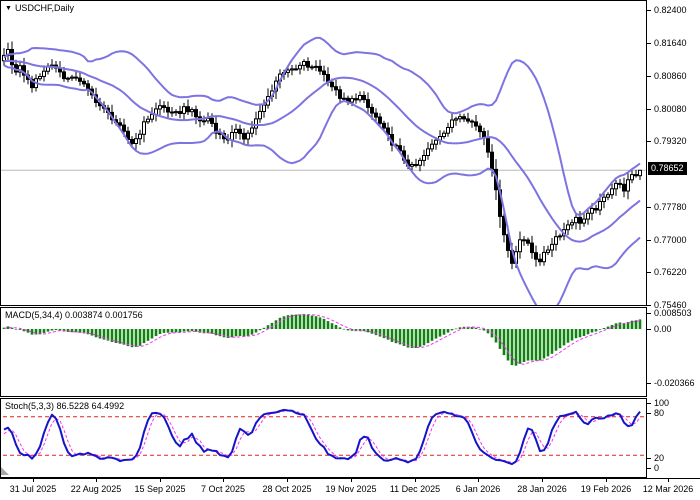 This screenshot has height=500, width=700. Describe the element at coordinates (74, 315) in the screenshot. I see `macd-label: MACD(5,34,4) 0.003874 0.001756` at that location.